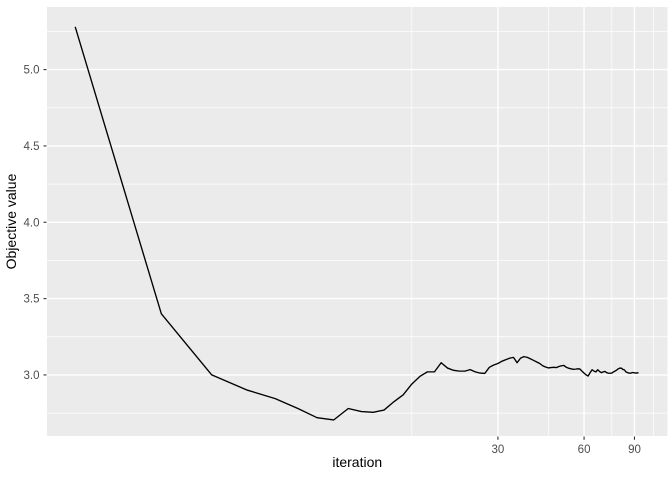 The image size is (672, 480). What do you see at coordinates (32, 376) in the screenshot?
I see `y-tick-label: 3.0` at bounding box center [32, 376].